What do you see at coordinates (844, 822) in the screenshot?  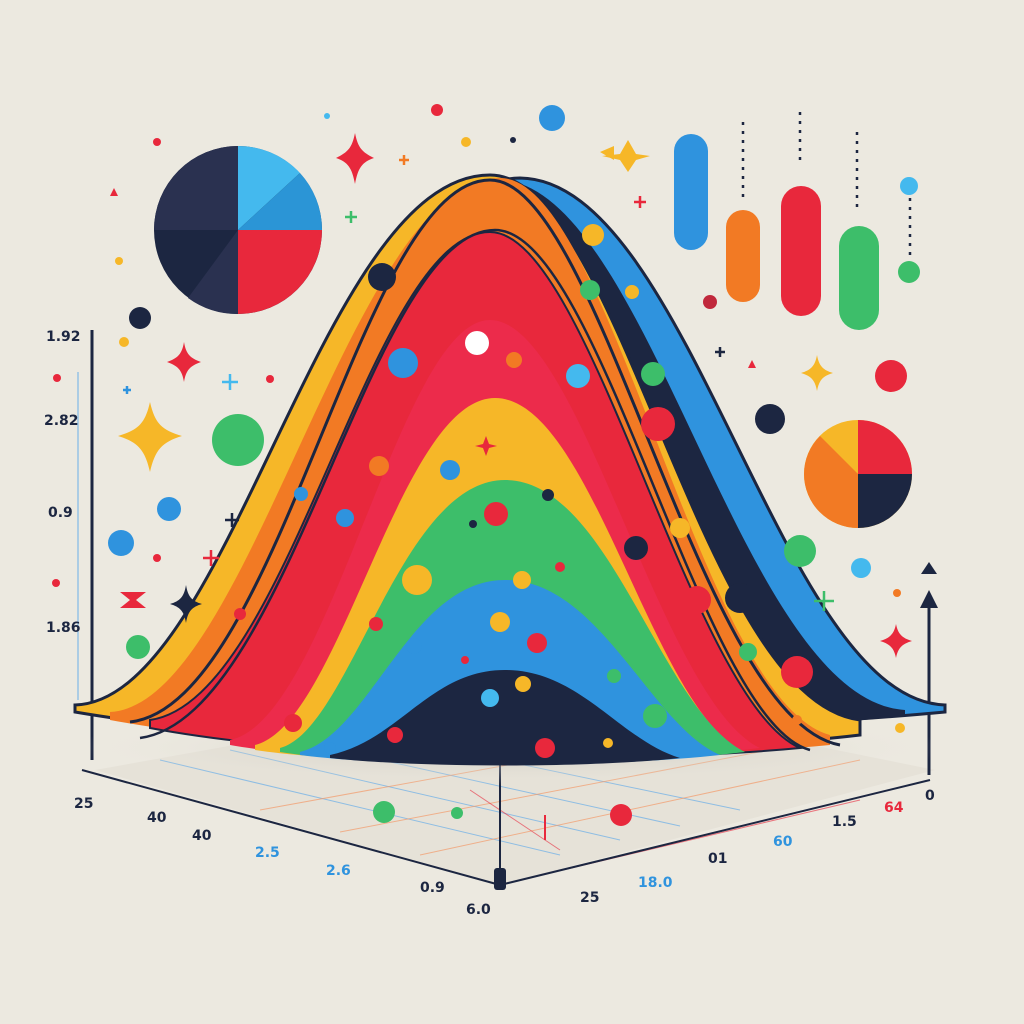 I see `floor-label: 1.5` at bounding box center [844, 822].